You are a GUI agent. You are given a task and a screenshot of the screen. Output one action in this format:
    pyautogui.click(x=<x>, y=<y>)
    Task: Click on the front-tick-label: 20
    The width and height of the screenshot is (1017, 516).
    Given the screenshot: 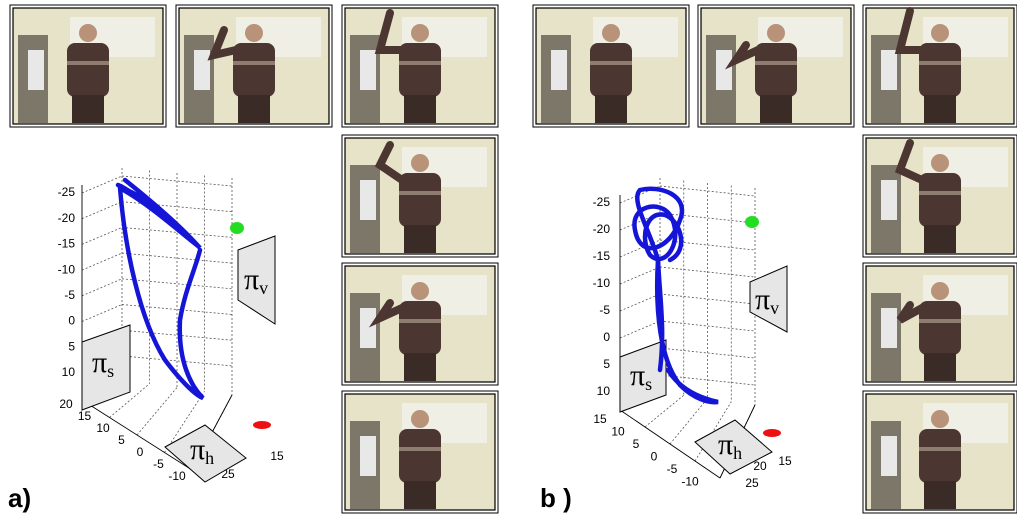 What is the action you would take?
    pyautogui.click(x=66, y=404)
    